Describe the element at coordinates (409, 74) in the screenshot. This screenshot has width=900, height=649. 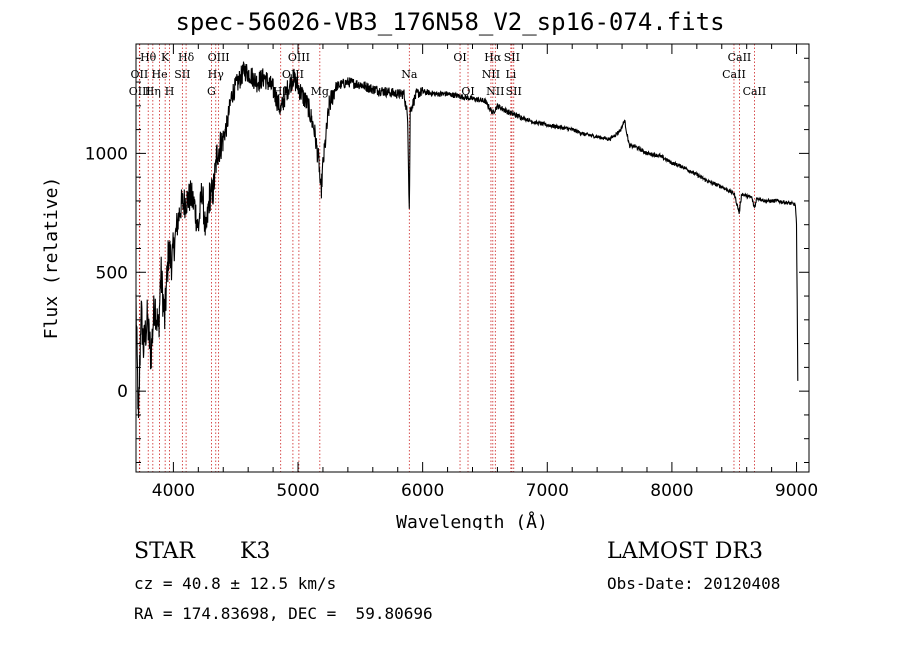
I see `line-label: Na` at that location.